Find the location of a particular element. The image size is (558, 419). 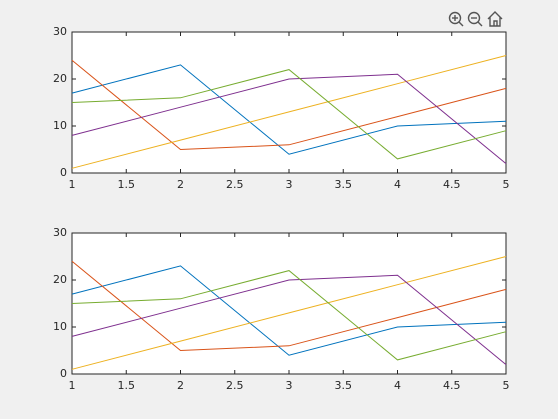

toolbar is located at coordinates (475, 19).